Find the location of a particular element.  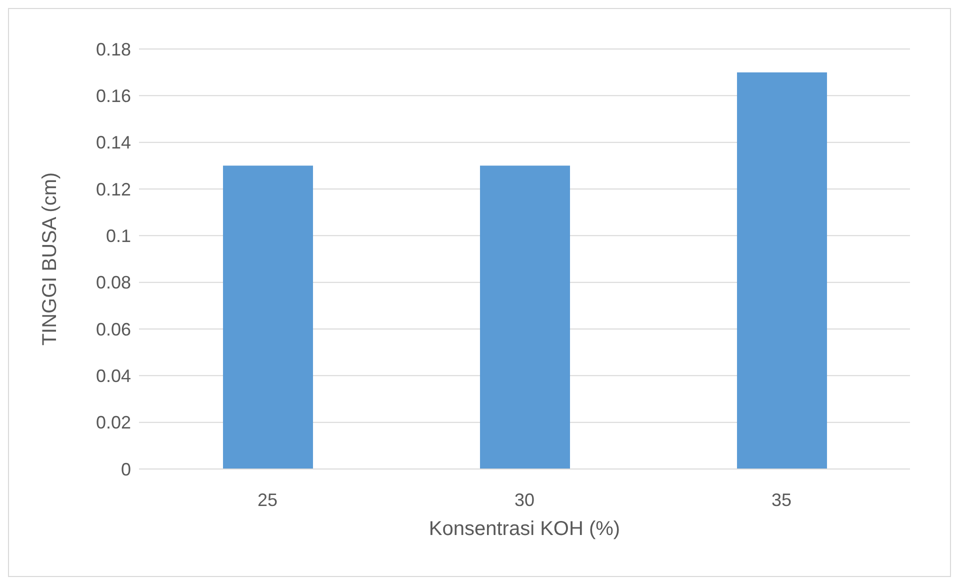

y-tick-label: 0.04 is located at coordinates (113, 376).